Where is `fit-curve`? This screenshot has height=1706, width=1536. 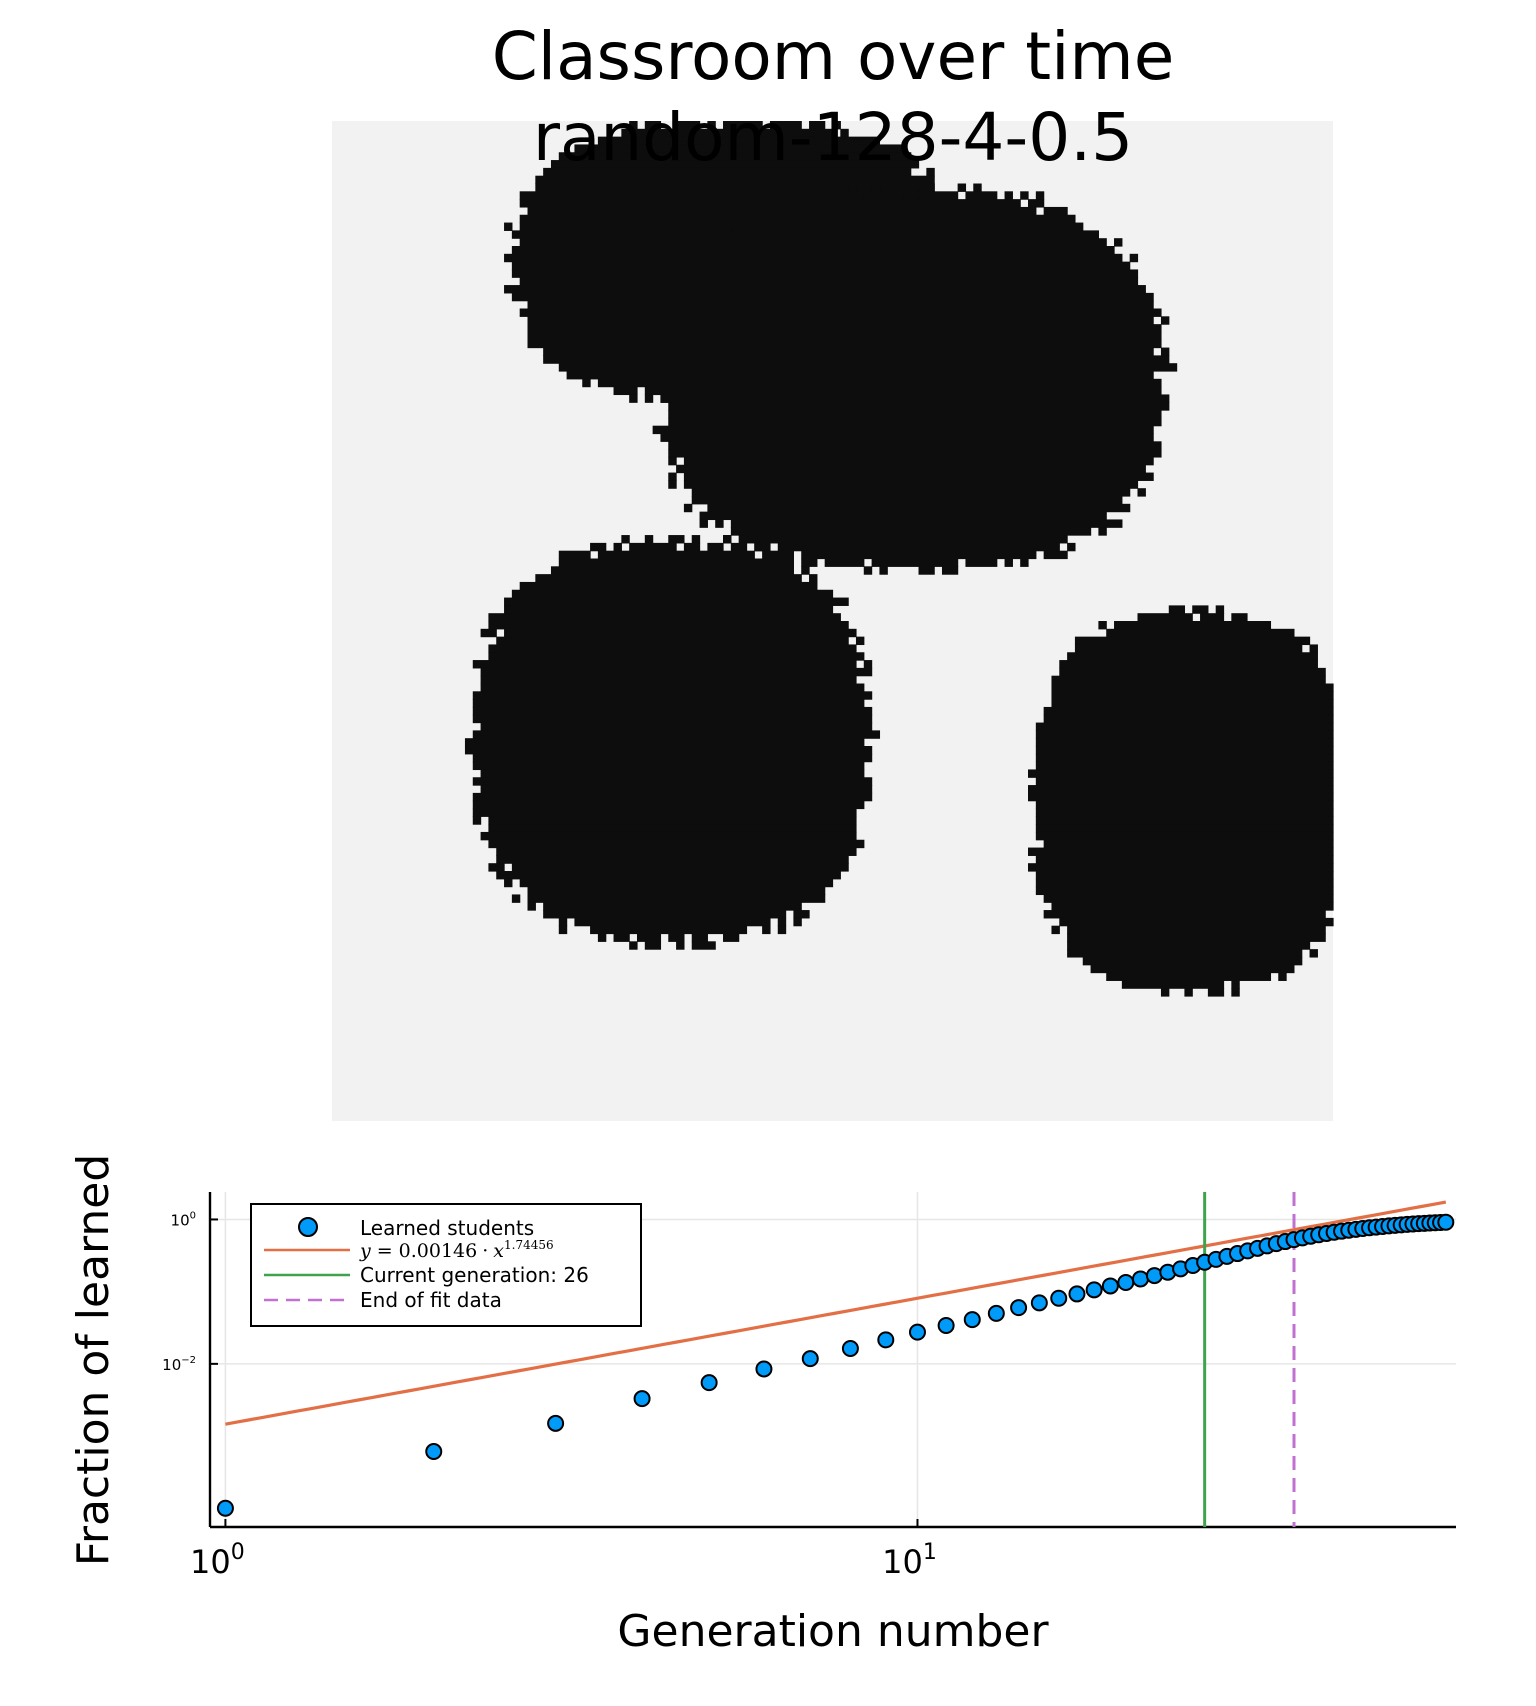
fit-curve is located at coordinates (836, 1313).